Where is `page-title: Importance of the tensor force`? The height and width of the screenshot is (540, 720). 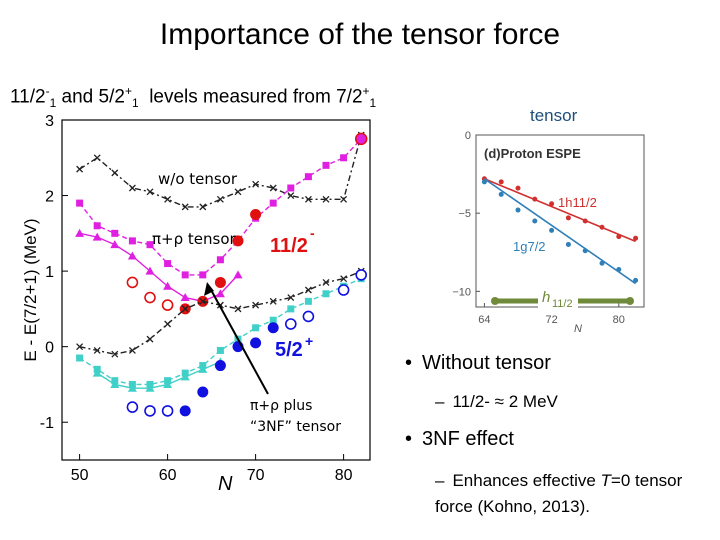 page-title: Importance of the tensor force is located at coordinates (360, 34).